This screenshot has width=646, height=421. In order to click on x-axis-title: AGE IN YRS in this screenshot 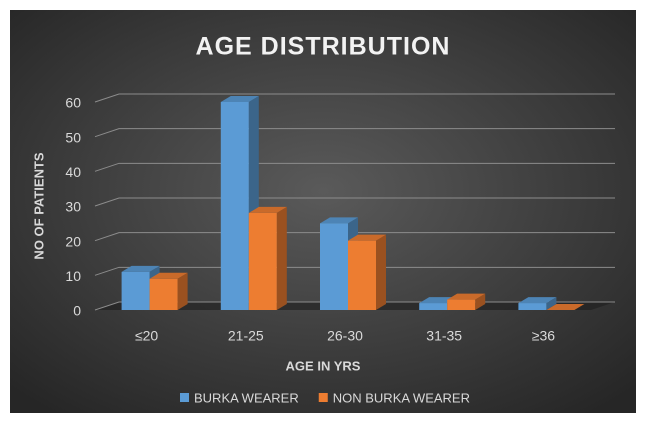, I will do `click(323, 365)`.